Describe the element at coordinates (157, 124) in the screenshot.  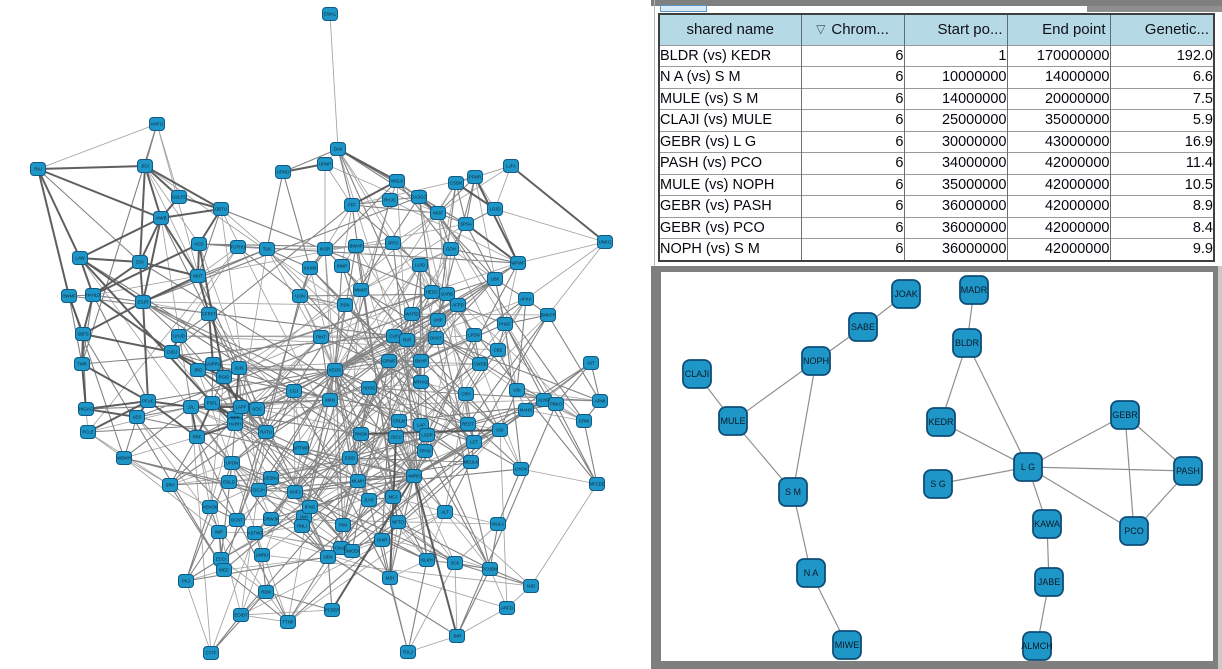
I see `svg-text: KHFU` at that location.